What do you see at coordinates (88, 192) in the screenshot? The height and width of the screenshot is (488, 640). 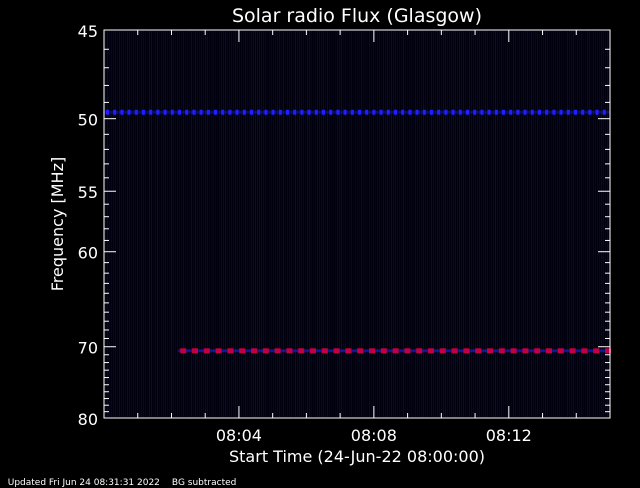 I see `y-tick-label: 55` at bounding box center [88, 192].